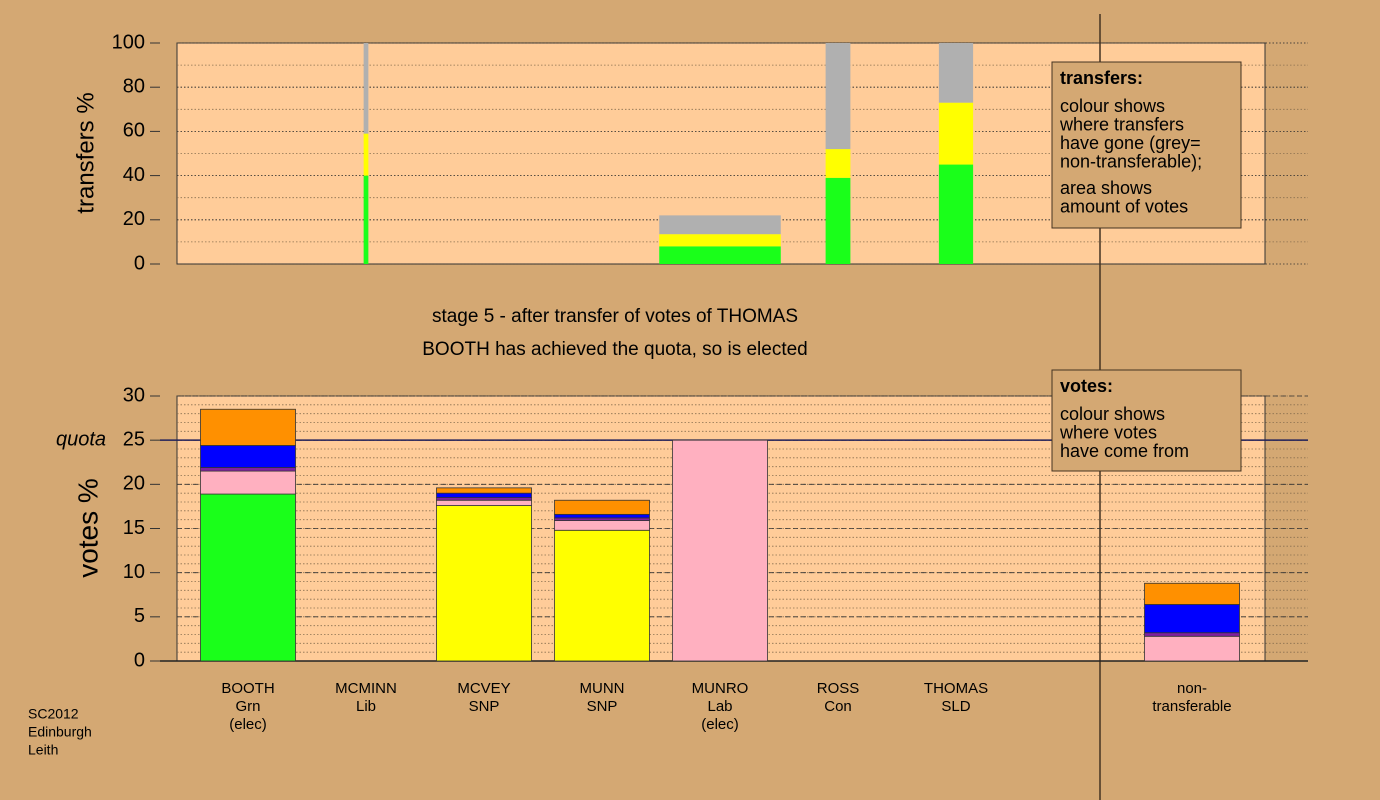  What do you see at coordinates (134, 395) in the screenshot?
I see `y-tick-label: 30` at bounding box center [134, 395].